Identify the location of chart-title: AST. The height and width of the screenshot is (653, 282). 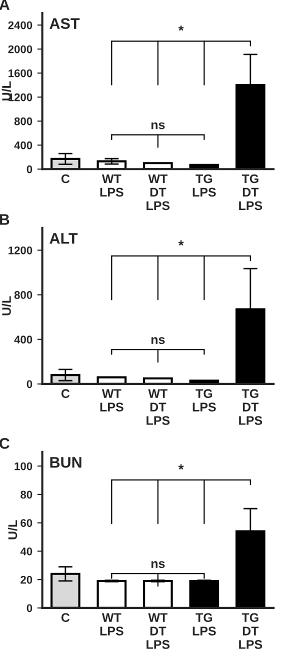
(65, 23).